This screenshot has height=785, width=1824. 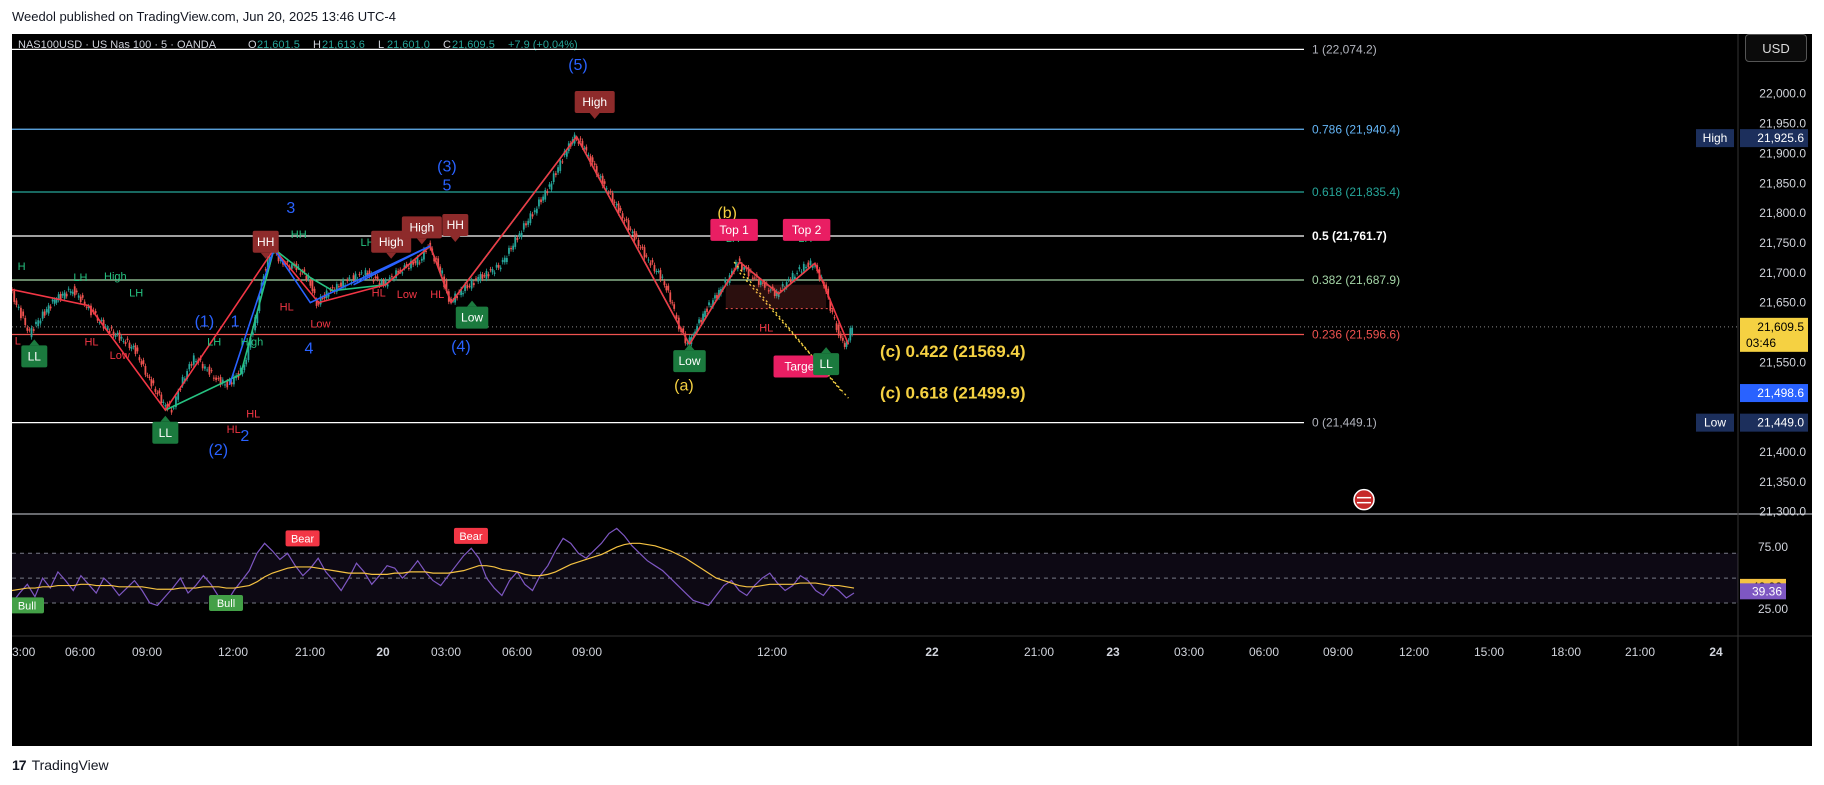 I want to click on high-price-badge: High 21,925.6, so click(x=1752, y=138).